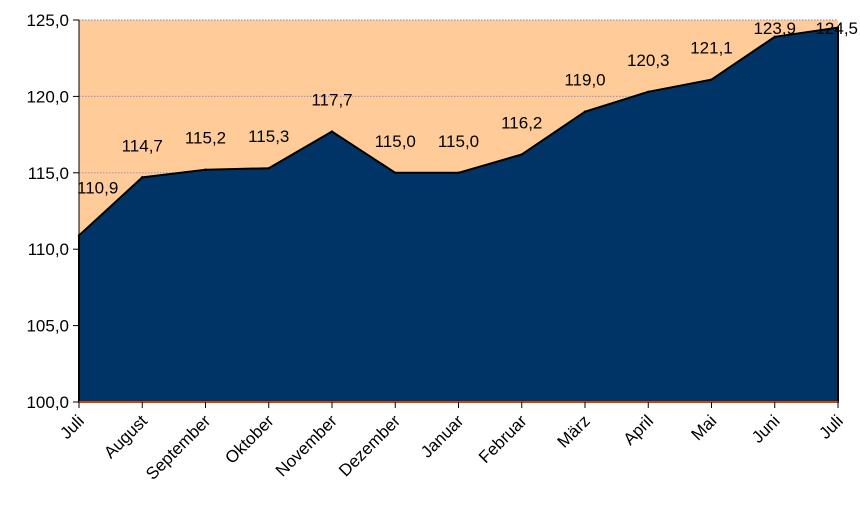  What do you see at coordinates (47, 402) in the screenshot?
I see `y-tick-label: 100,0` at bounding box center [47, 402].